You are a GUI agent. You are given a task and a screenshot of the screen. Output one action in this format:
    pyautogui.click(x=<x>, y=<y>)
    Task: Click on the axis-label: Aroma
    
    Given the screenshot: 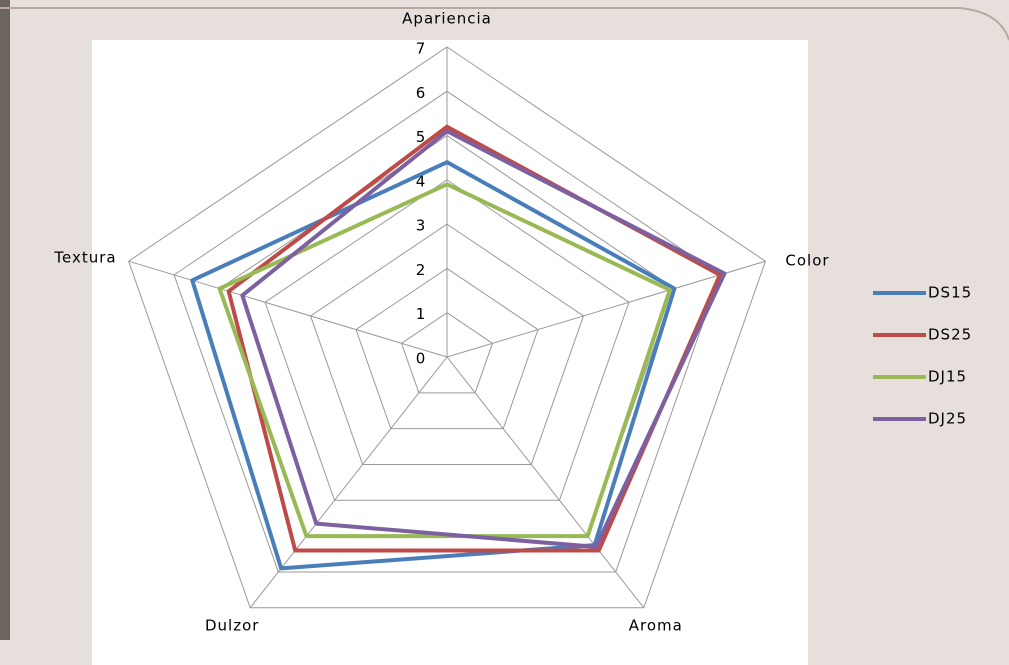 What is the action you would take?
    pyautogui.click(x=656, y=625)
    